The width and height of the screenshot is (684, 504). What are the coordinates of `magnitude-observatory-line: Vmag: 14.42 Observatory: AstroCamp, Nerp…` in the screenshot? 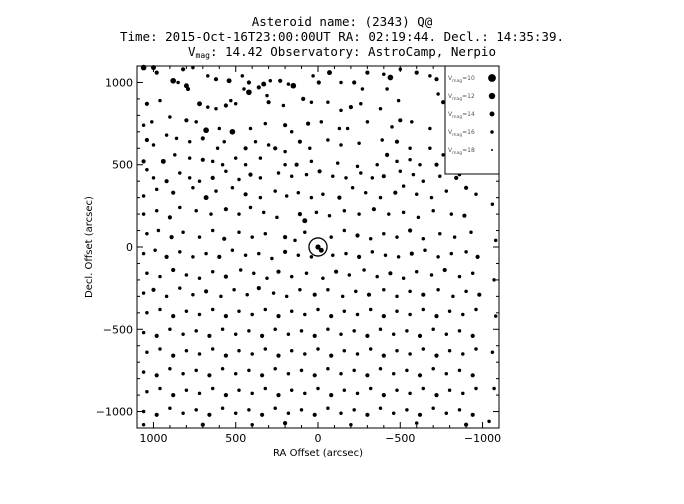 It's located at (342, 53).